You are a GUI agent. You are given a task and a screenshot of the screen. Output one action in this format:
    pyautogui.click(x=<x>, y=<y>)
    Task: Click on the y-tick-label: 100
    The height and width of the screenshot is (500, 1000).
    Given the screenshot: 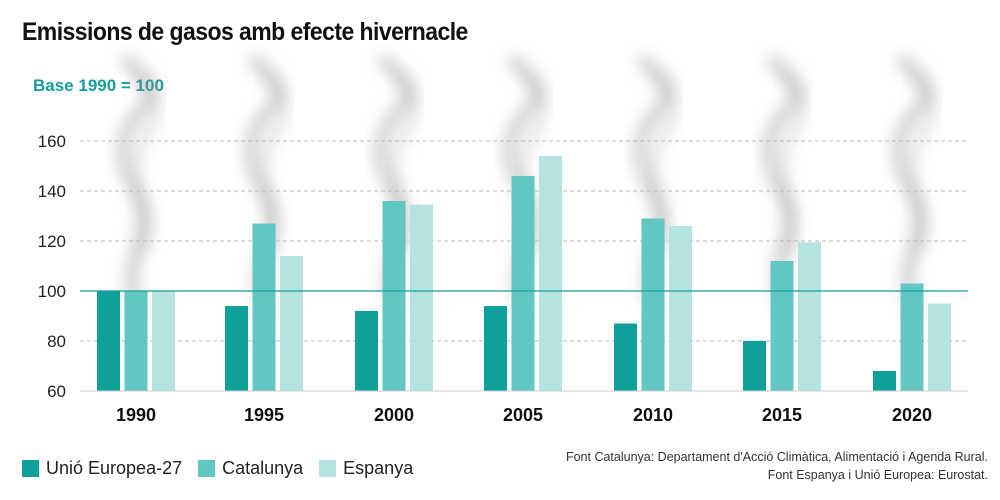 What is the action you would take?
    pyautogui.click(x=52, y=291)
    